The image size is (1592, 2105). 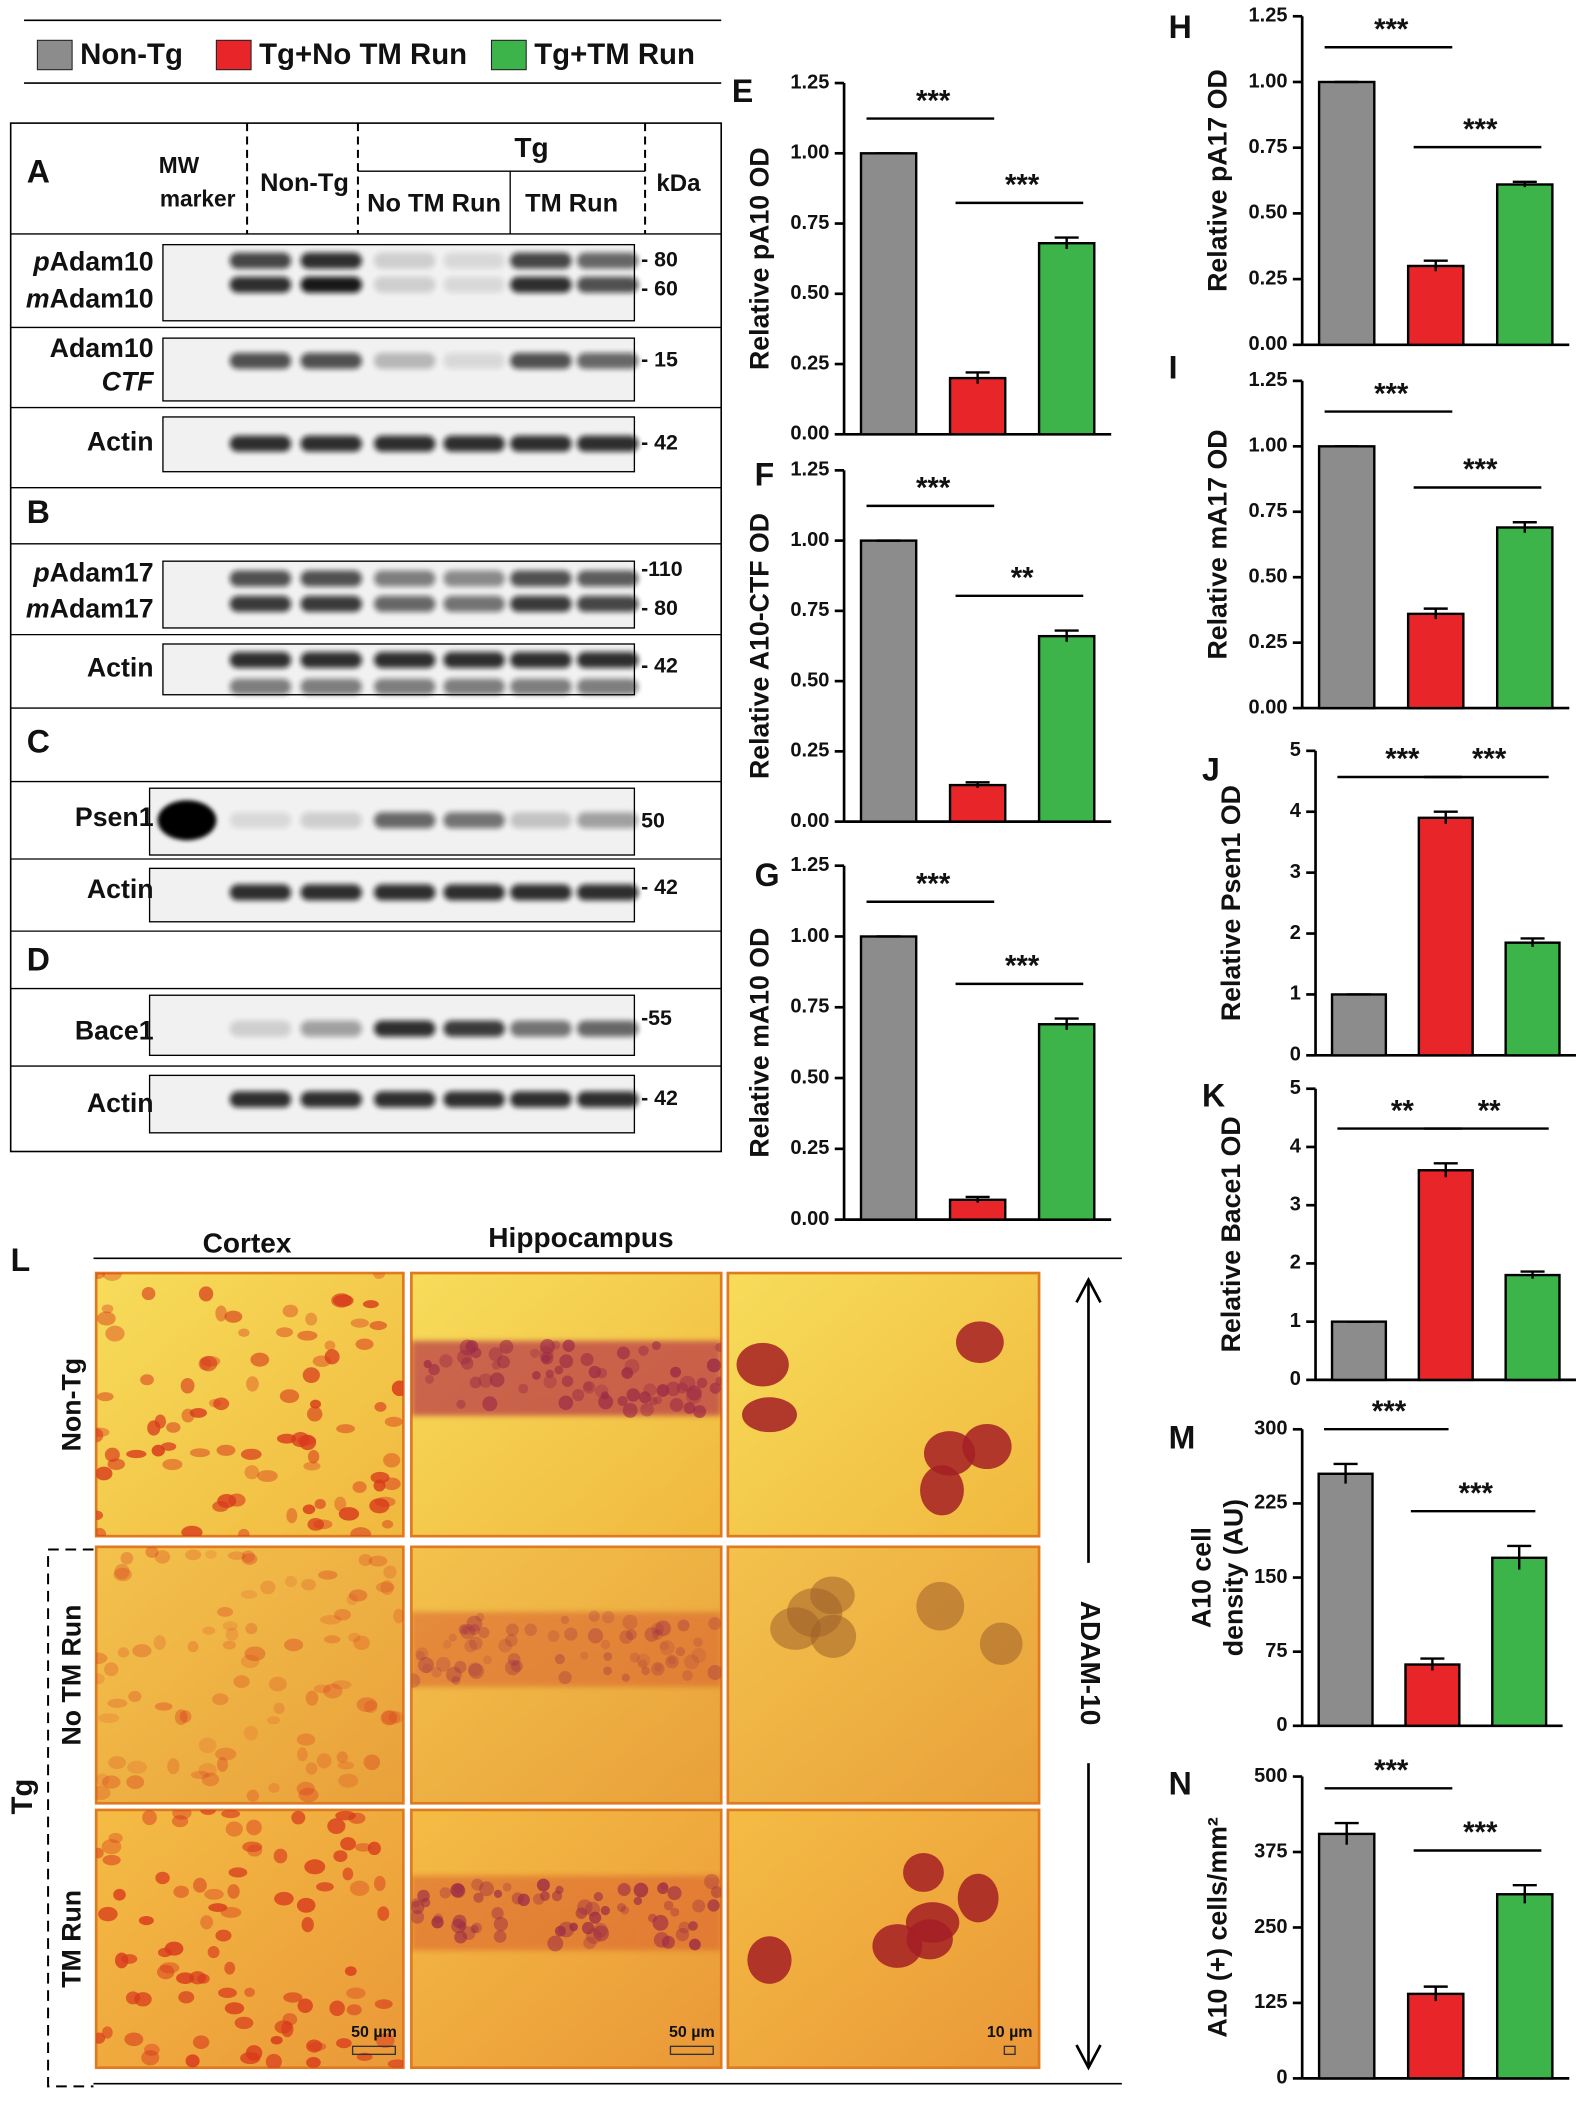 What do you see at coordinates (659, 259) in the screenshot?
I see `mw-marker: - 80` at bounding box center [659, 259].